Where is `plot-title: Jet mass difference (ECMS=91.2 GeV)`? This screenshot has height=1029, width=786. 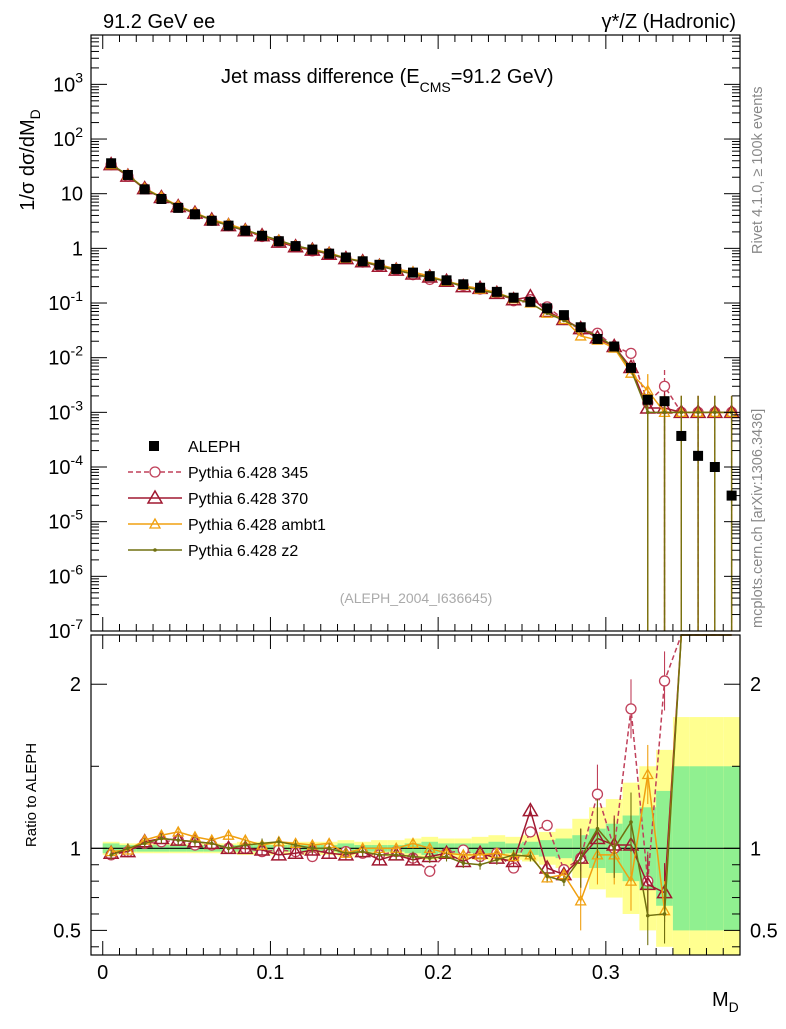
plot-title: Jet mass difference (ECMS=91.2 GeV) is located at coordinates (387, 80).